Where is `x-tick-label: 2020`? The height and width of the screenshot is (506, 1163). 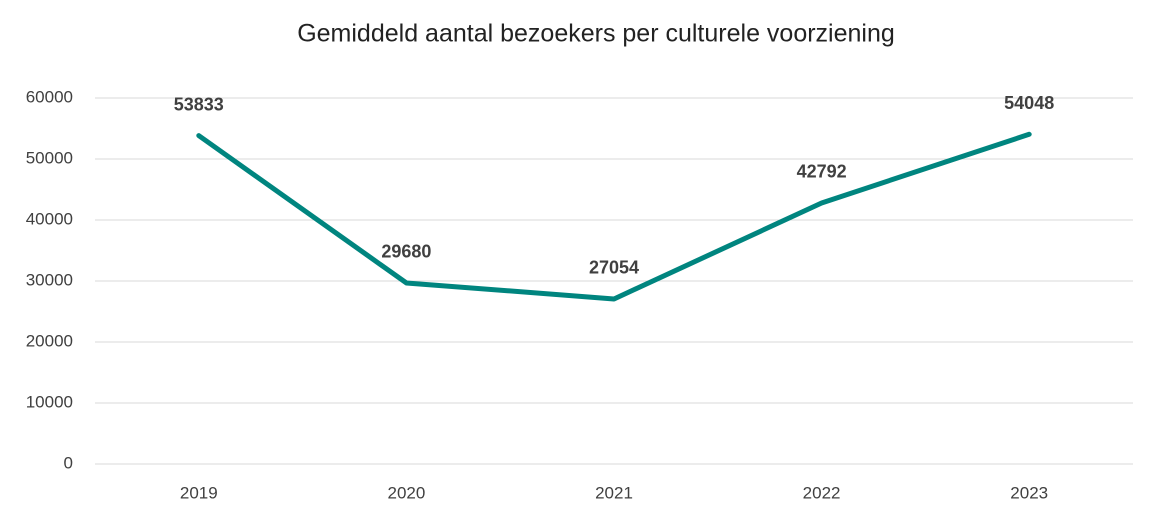 x-tick-label: 2020 is located at coordinates (406, 492).